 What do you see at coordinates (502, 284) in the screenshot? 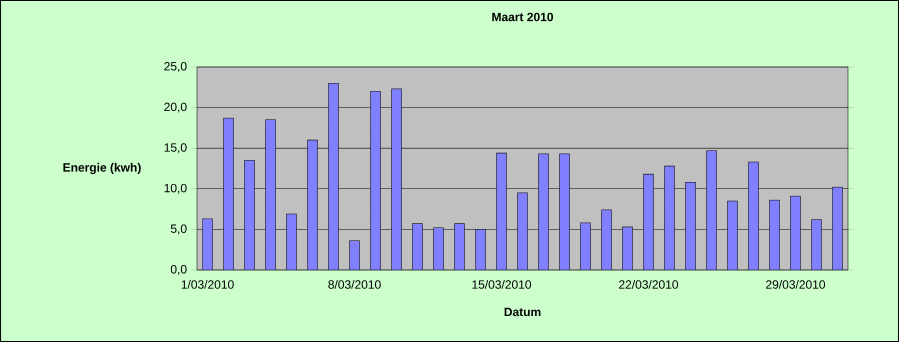
I see `x-tick-label: 15/03/2010` at bounding box center [502, 284].